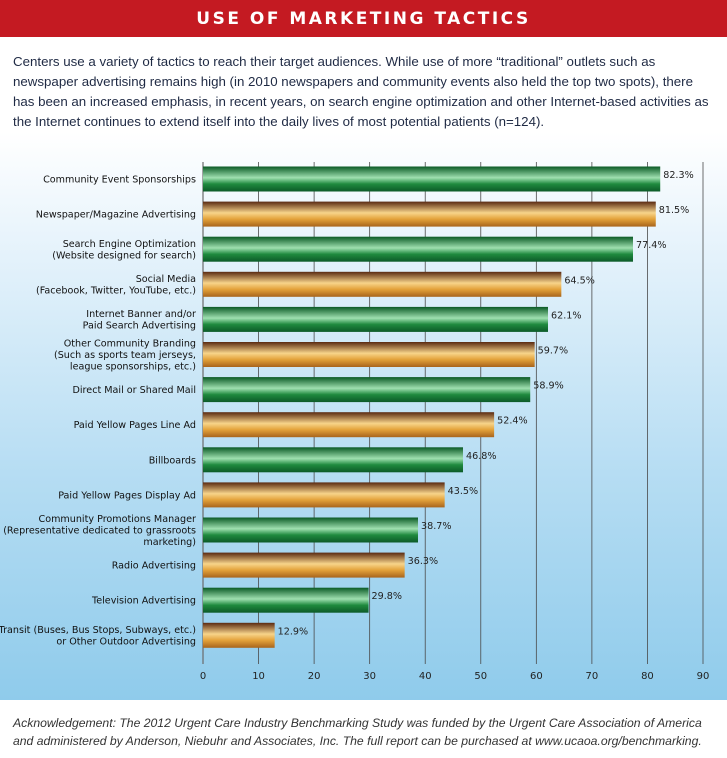 The image size is (727, 758). What do you see at coordinates (369, 676) in the screenshot?
I see `x-tick-label: 30` at bounding box center [369, 676].